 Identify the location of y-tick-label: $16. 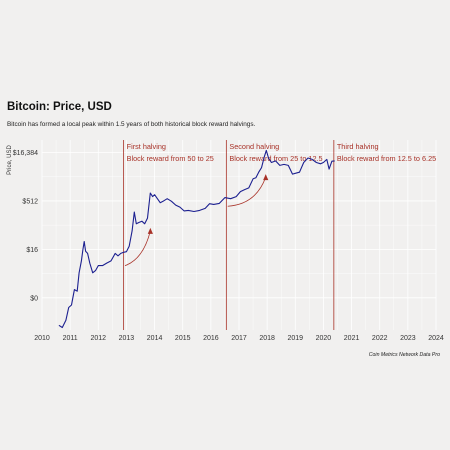
(32, 250).